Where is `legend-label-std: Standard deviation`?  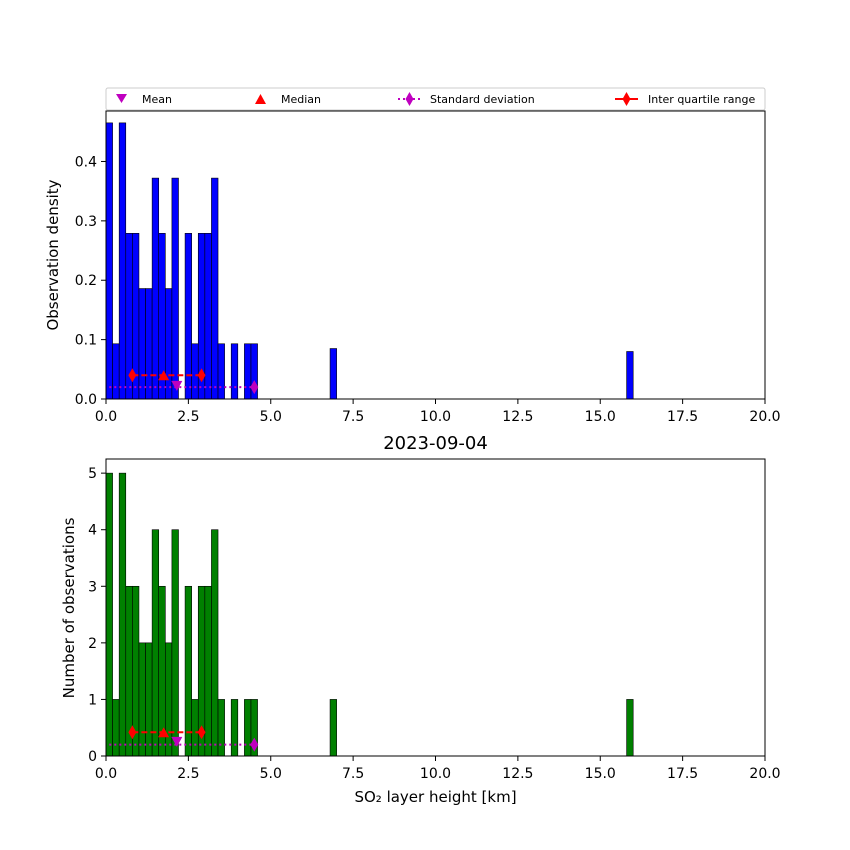 legend-label-std: Standard deviation is located at coordinates (482, 99).